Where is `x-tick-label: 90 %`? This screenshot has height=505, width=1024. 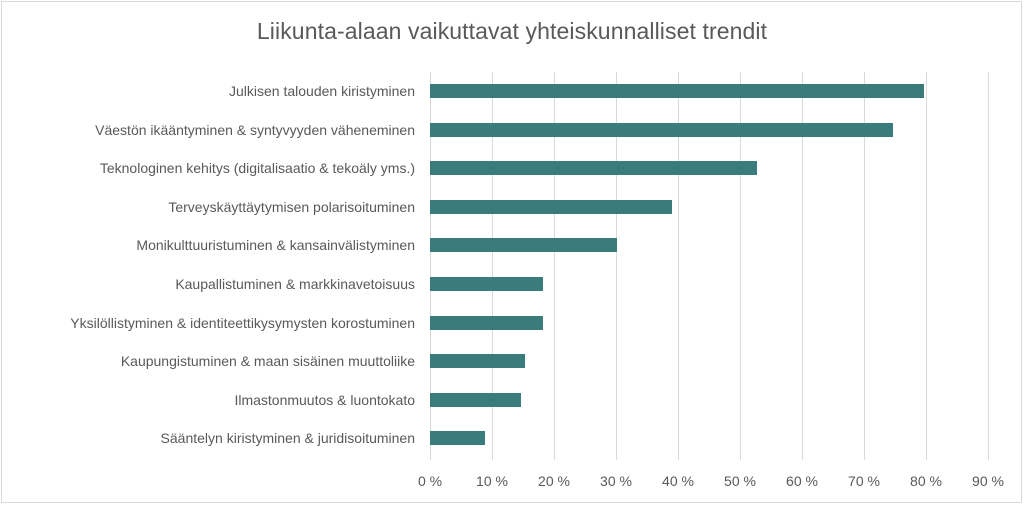
x-tick-label: 90 % is located at coordinates (988, 481).